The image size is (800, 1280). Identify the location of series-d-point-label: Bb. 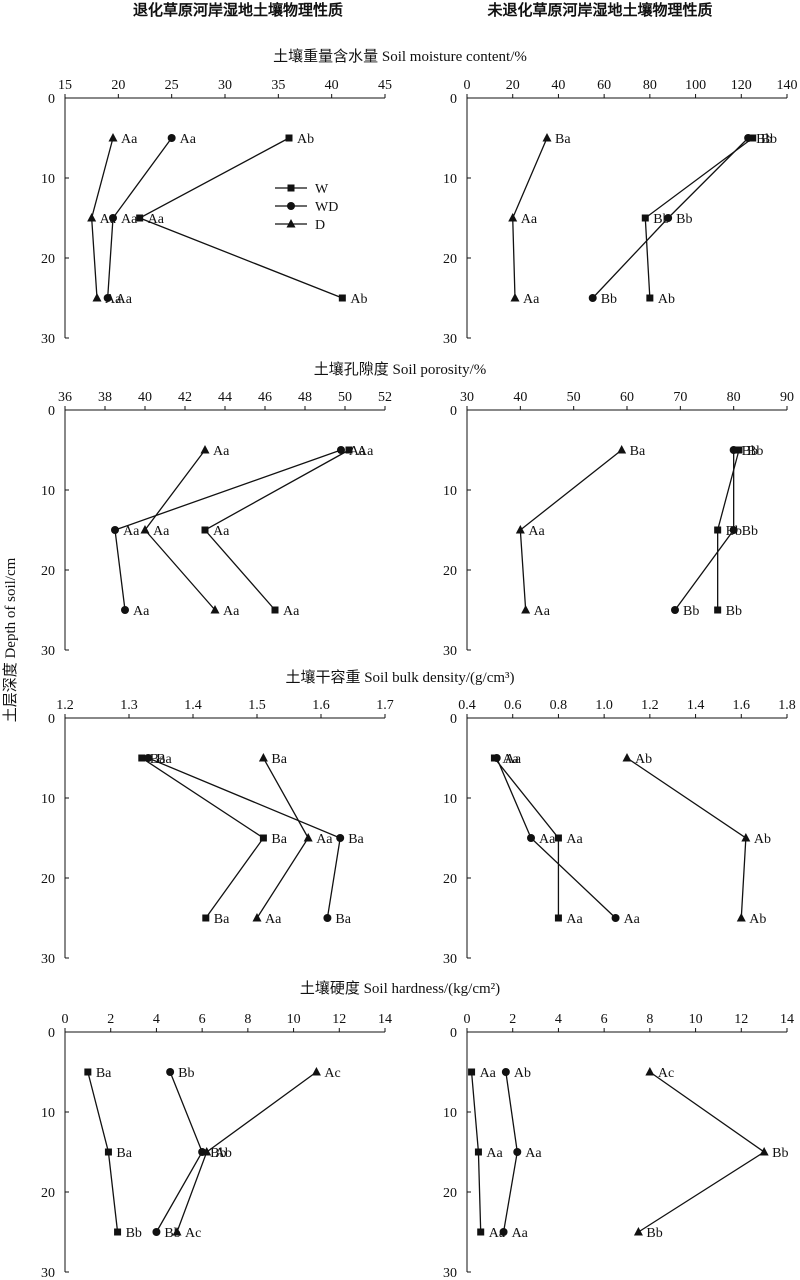
(654, 1233).